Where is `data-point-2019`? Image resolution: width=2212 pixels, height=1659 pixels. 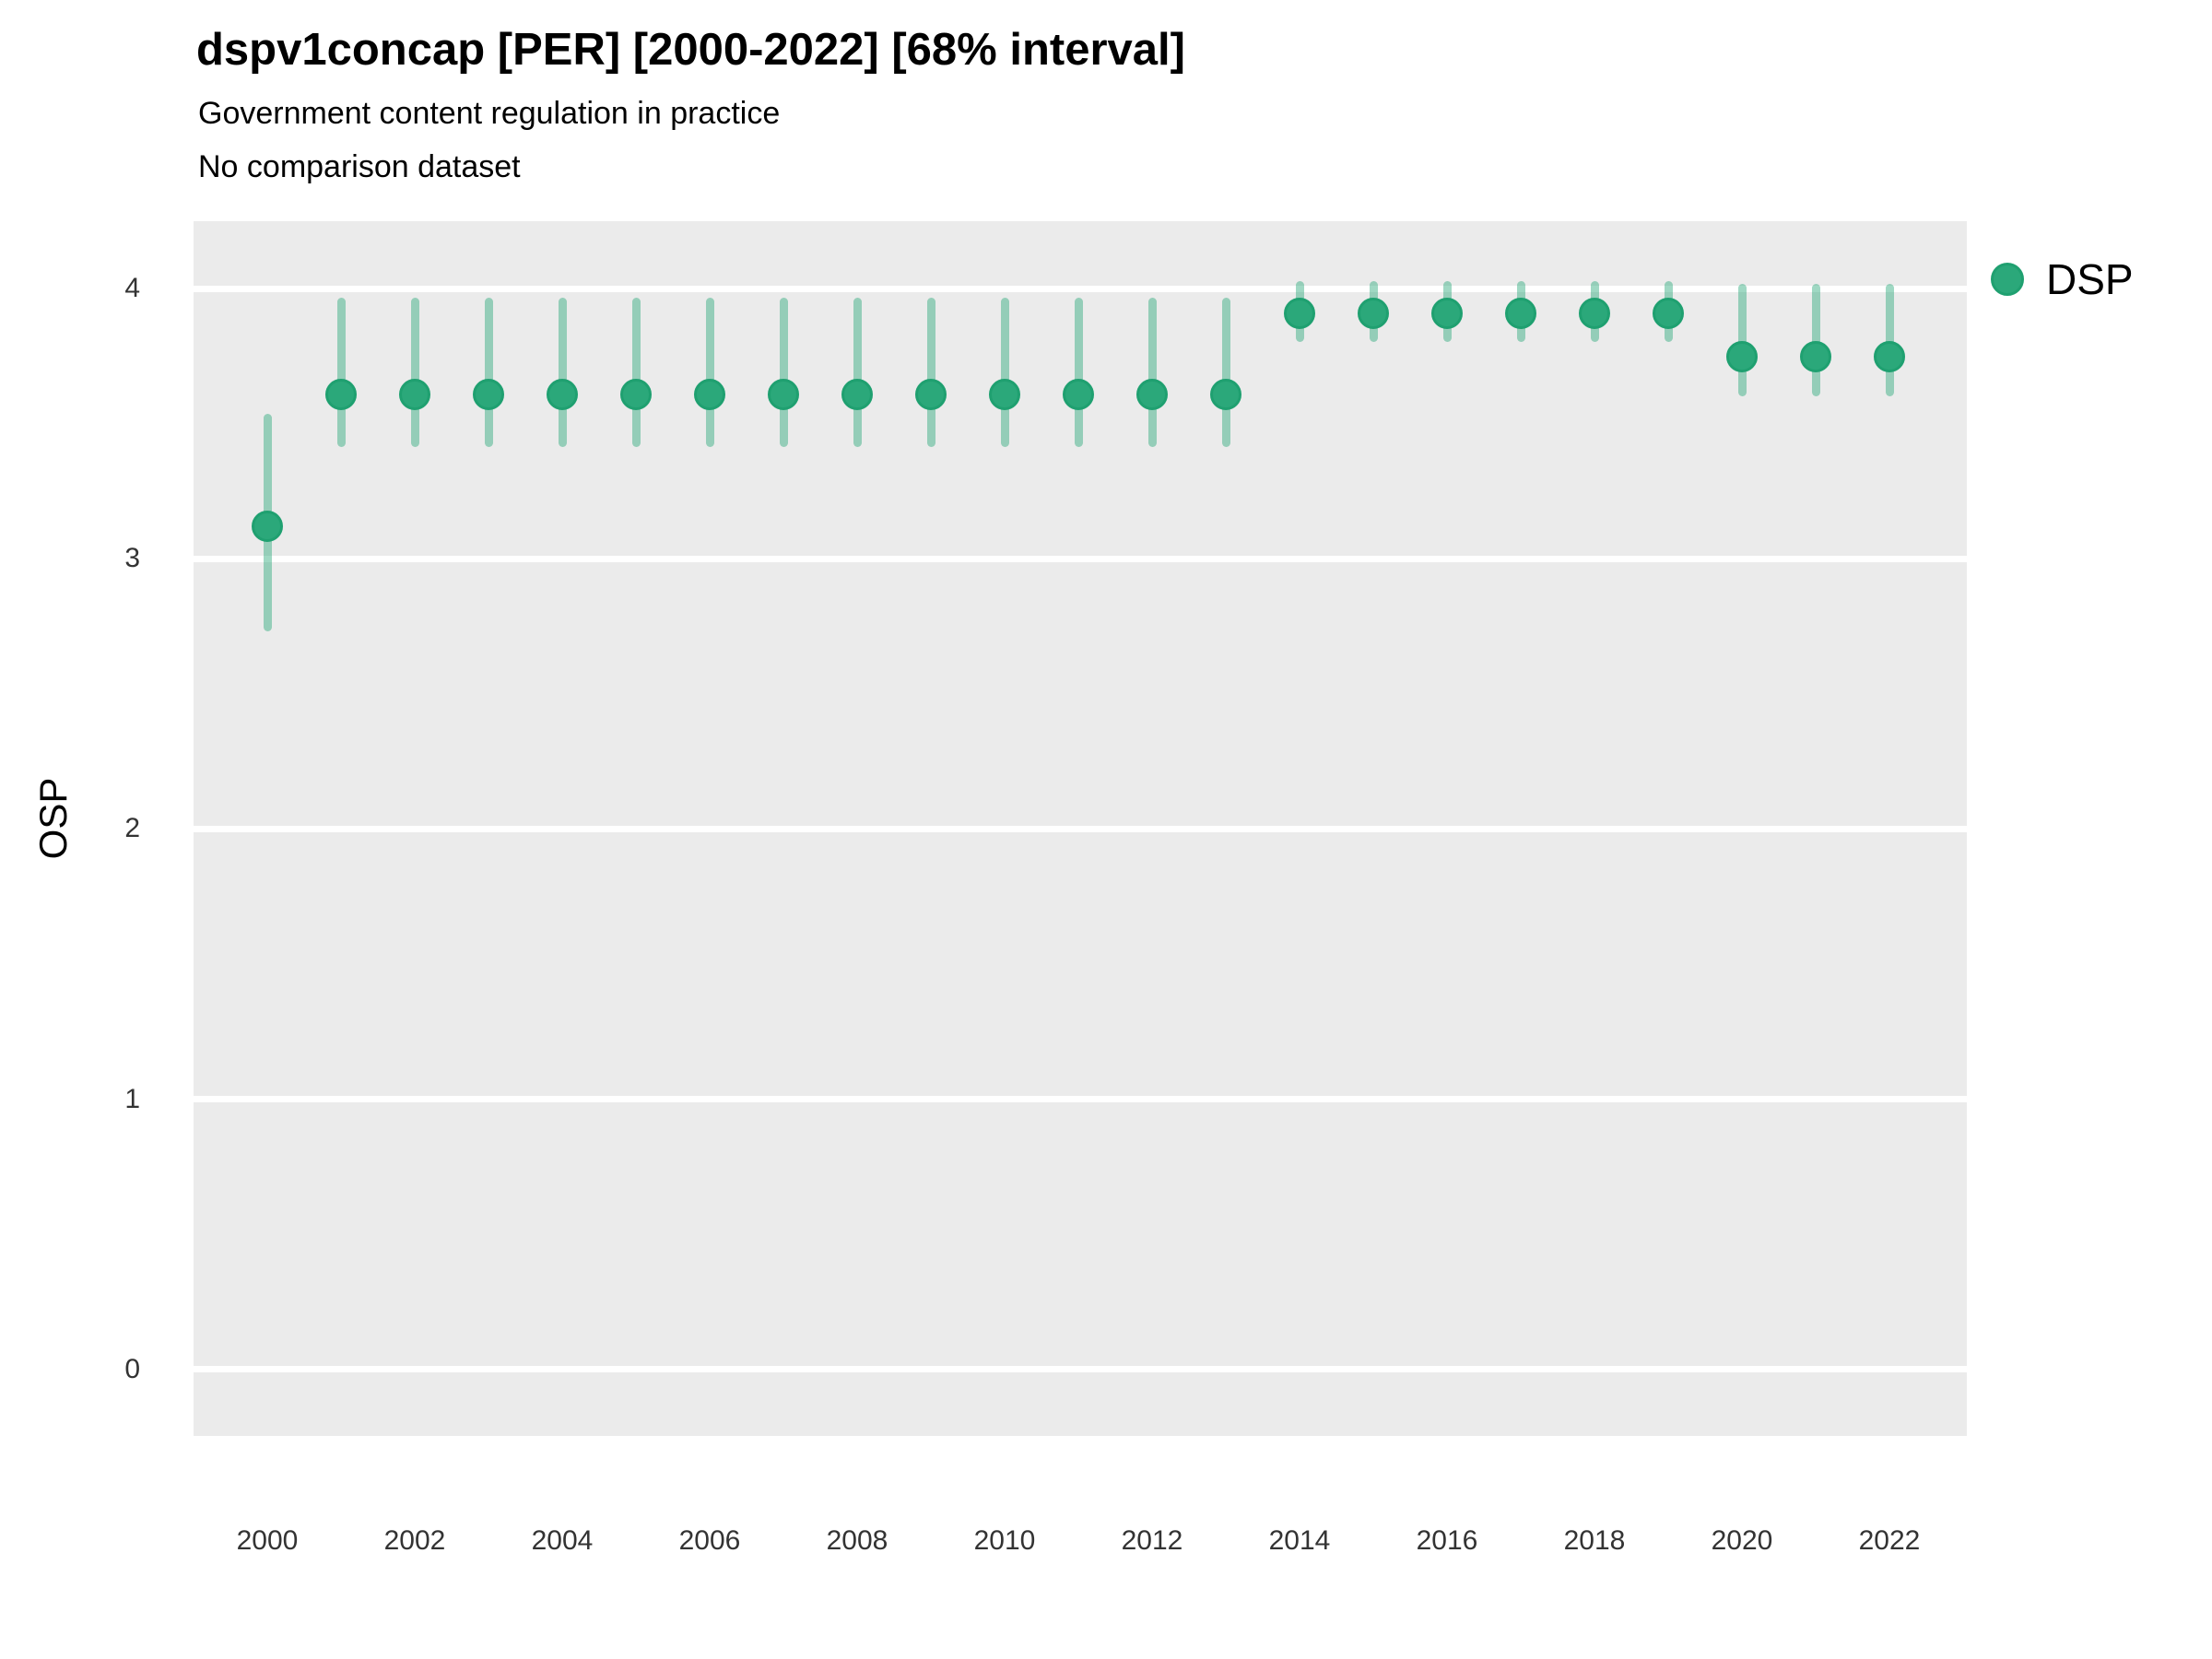
data-point-2019 is located at coordinates (1668, 313).